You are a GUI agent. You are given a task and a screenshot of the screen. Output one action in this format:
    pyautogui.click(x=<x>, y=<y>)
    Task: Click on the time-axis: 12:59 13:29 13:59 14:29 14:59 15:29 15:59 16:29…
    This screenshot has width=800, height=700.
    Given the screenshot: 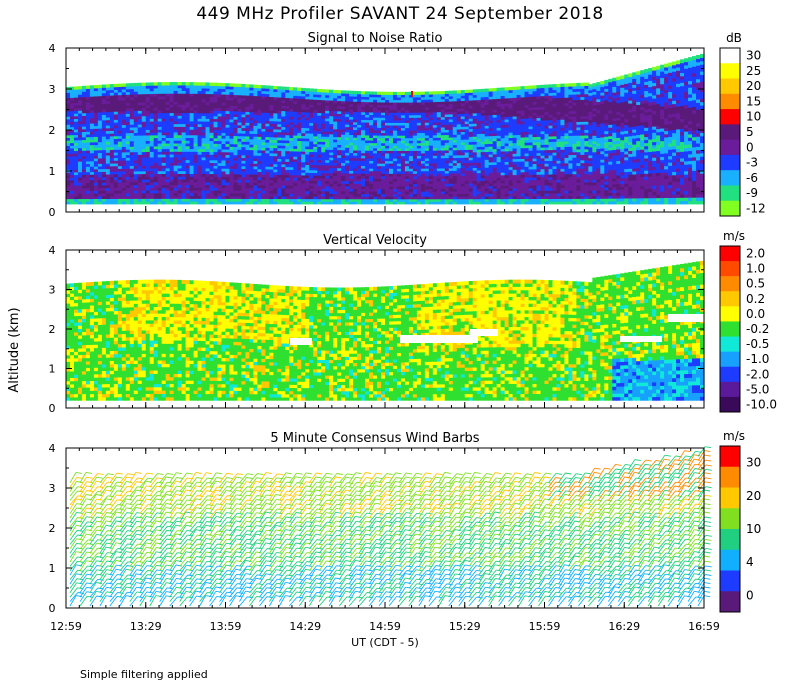 What is the action you would take?
    pyautogui.click(x=385, y=634)
    